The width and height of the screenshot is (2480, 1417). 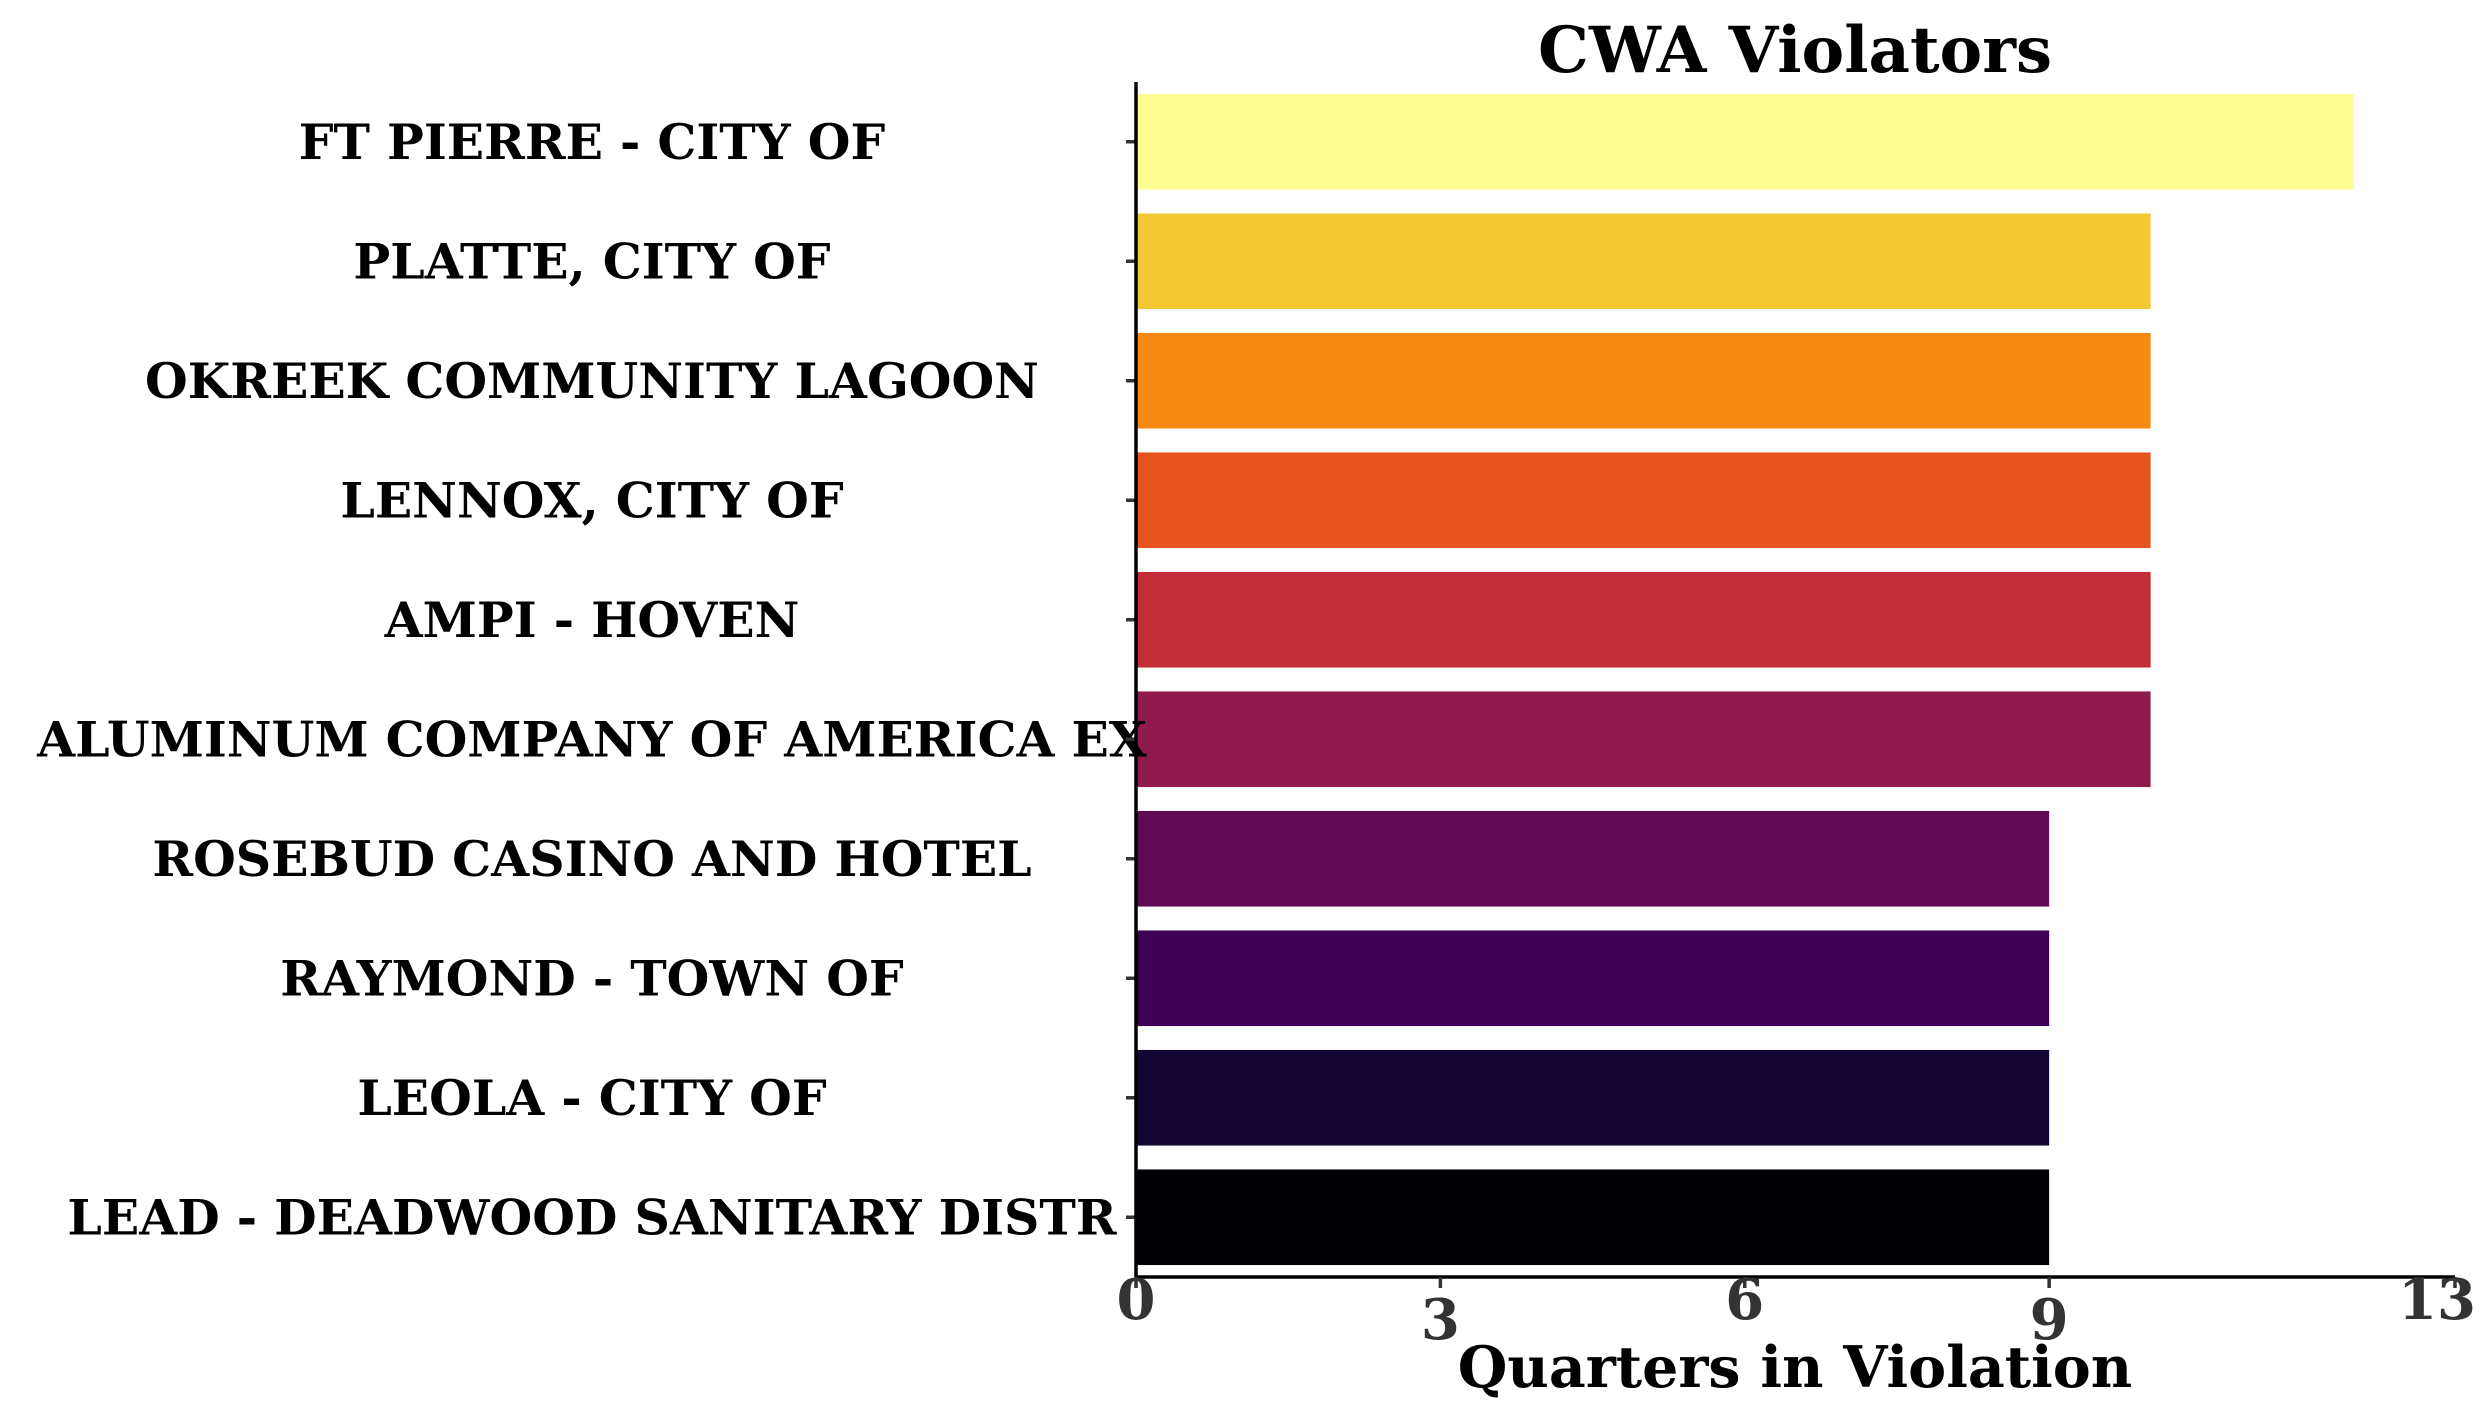 What do you see at coordinates (591, 739) in the screenshot?
I see `category-label: ALUMINUM COMPANY OF AMERICA EX` at bounding box center [591, 739].